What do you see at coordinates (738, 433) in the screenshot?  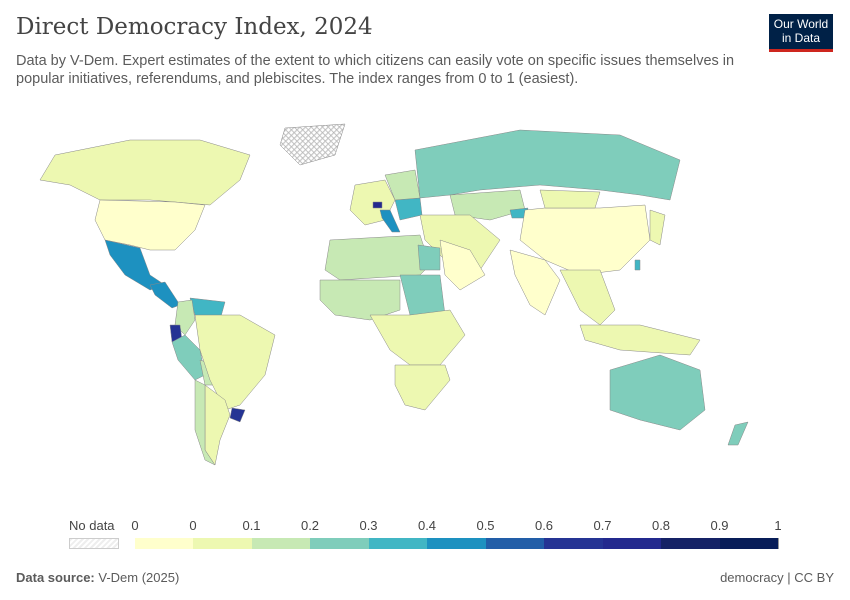 I see `country-new-zealand` at bounding box center [738, 433].